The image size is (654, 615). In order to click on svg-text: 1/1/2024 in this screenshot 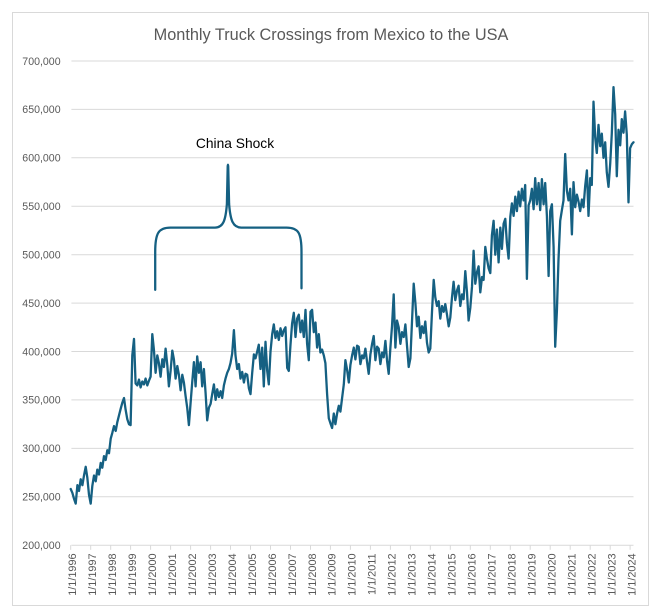, I will do `click(632, 574)`.